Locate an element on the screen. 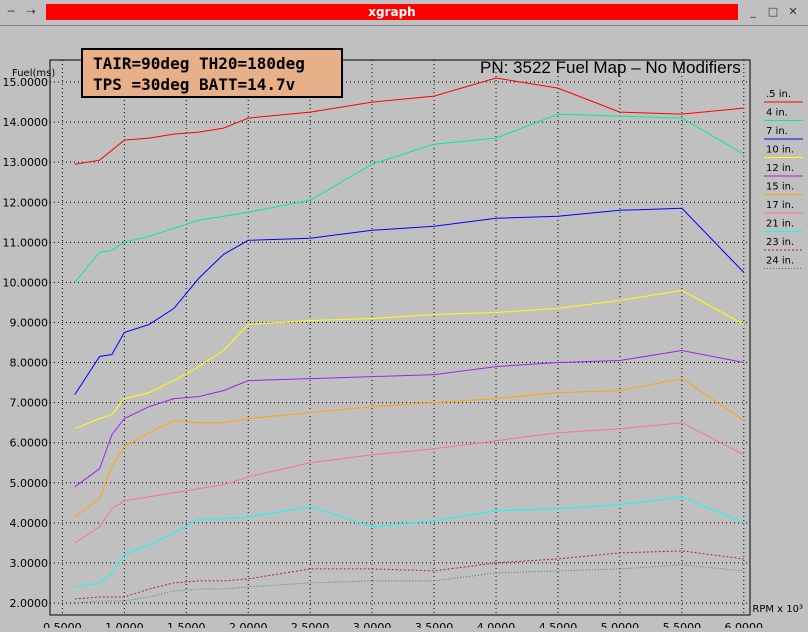 Image resolution: width=808 pixels, height=632 pixels. conditions-line-1: TAIR=90deg TH20=180deg is located at coordinates (199, 63).